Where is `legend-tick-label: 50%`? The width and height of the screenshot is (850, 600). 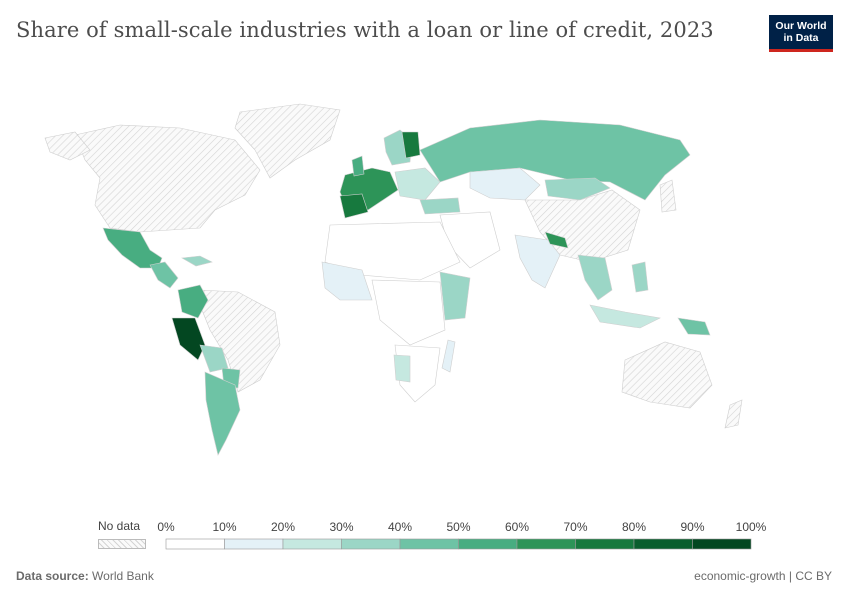
legend-tick-label: 50% is located at coordinates (458, 527).